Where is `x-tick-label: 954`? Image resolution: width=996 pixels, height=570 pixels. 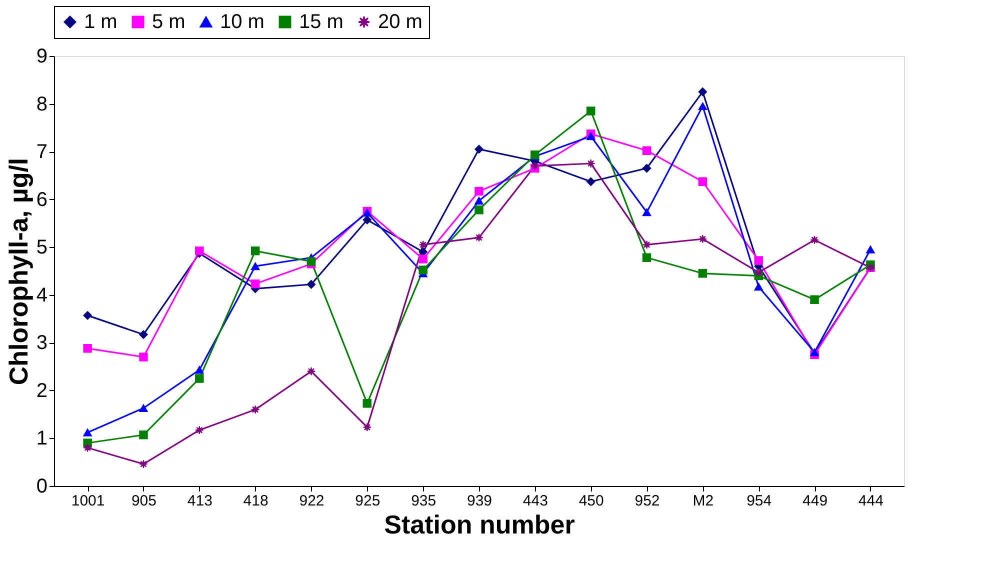
x-tick-label: 954 is located at coordinates (759, 501).